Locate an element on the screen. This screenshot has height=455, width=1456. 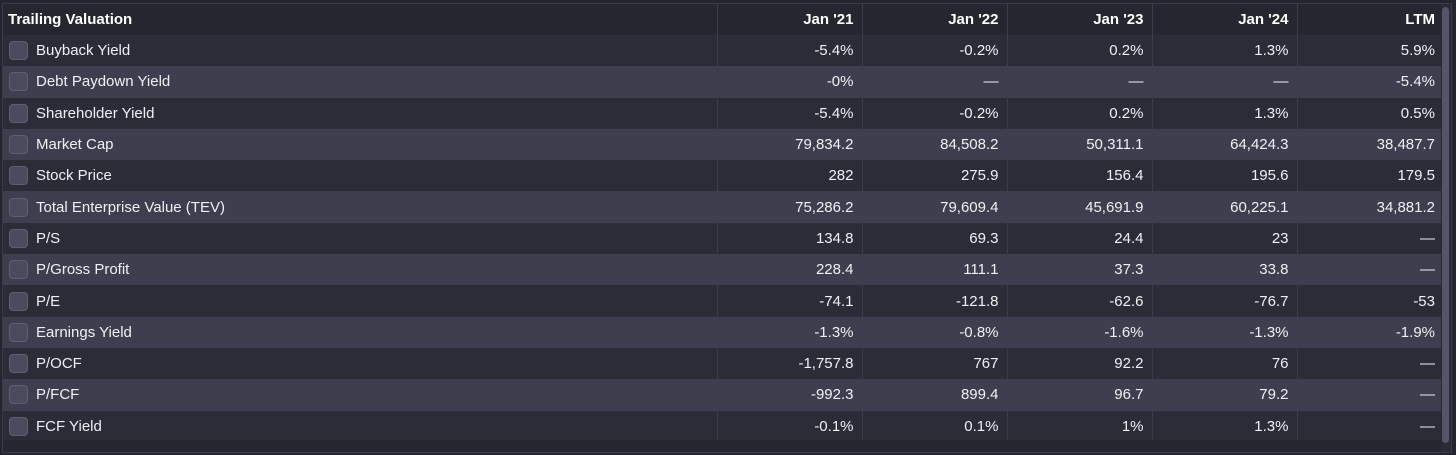
value-cell: 767 is located at coordinates (935, 363).